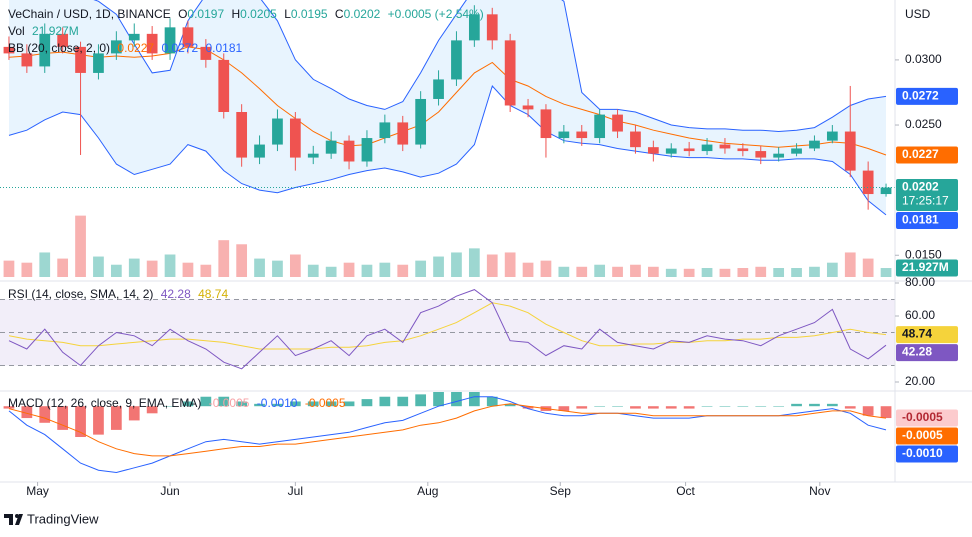 Image resolution: width=972 pixels, height=537 pixels. What do you see at coordinates (55, 31) in the screenshot?
I see `volume-value: 21.927M` at bounding box center [55, 31].